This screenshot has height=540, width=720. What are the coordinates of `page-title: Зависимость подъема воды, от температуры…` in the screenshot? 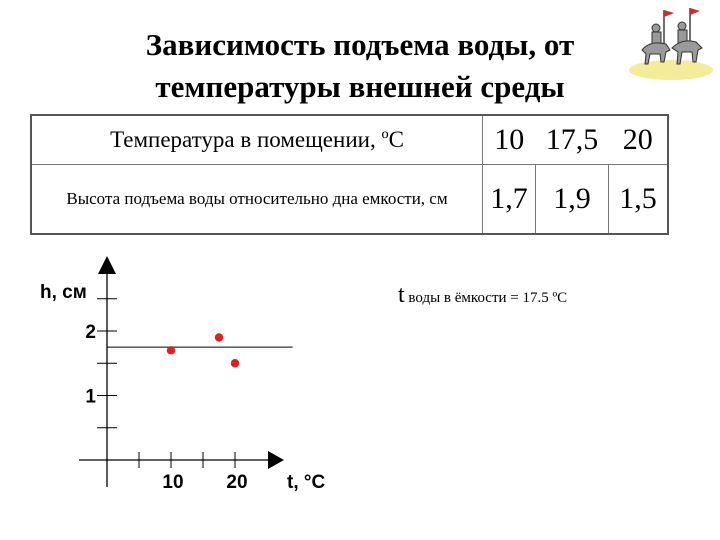 It's located at (360, 66).